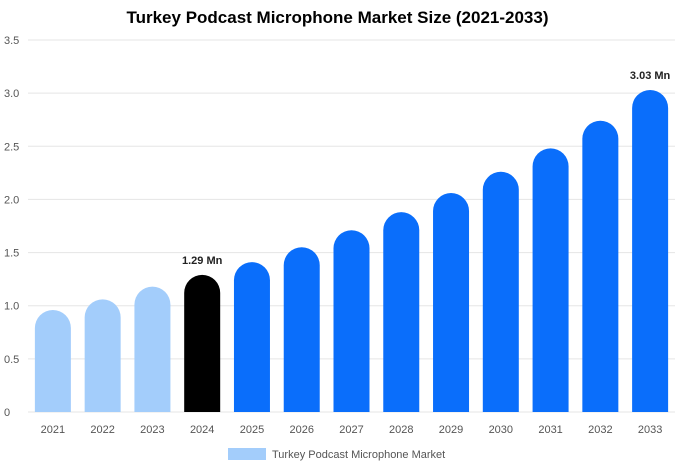 Image resolution: width=675 pixels, height=469 pixels. Describe the element at coordinates (52, 360) in the screenshot. I see `bar-2021` at that location.